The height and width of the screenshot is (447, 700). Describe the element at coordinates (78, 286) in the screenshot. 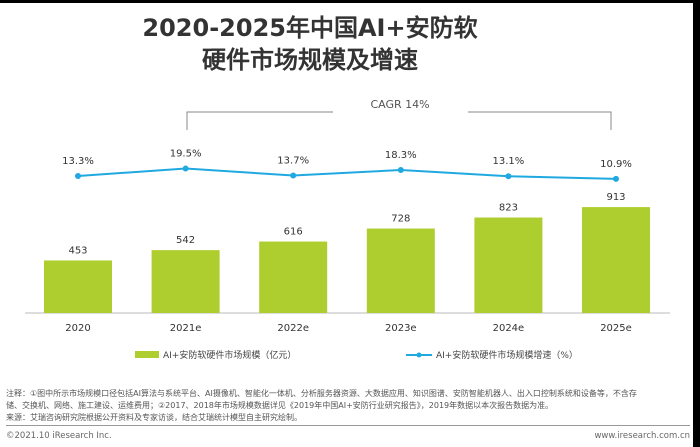

I see `bar-2020` at that location.